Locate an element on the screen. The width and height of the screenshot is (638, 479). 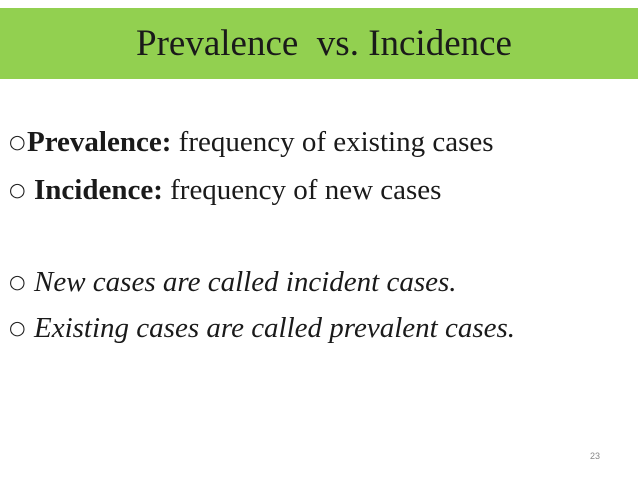
bullet-incidence: ○ Incidence: frequency of new cases is located at coordinates (225, 190).